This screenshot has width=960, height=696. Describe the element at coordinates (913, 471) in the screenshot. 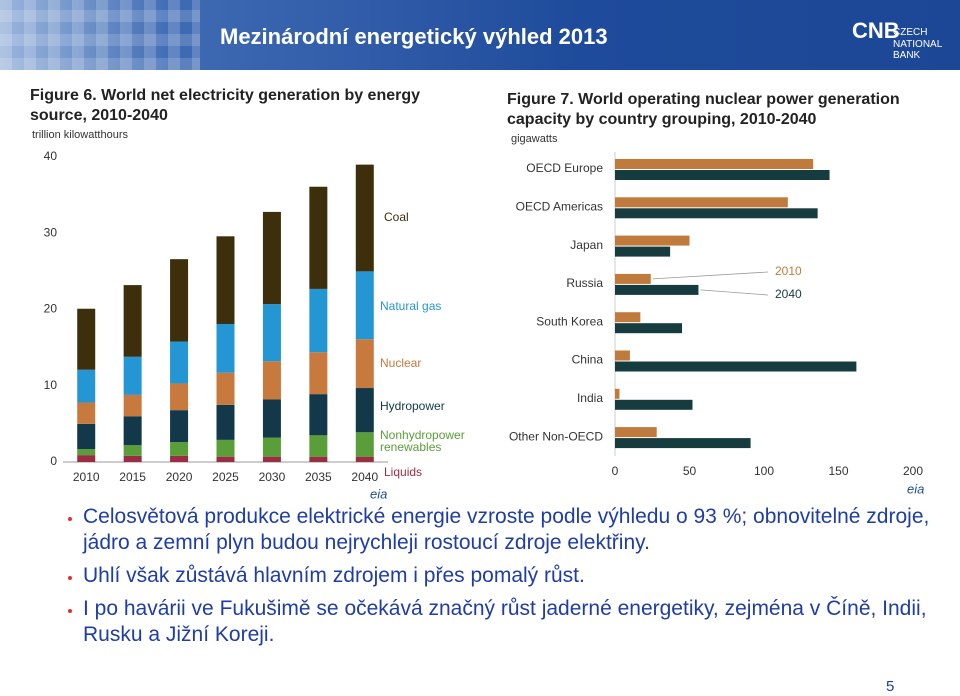

I see `x-tick-label: 200` at that location.